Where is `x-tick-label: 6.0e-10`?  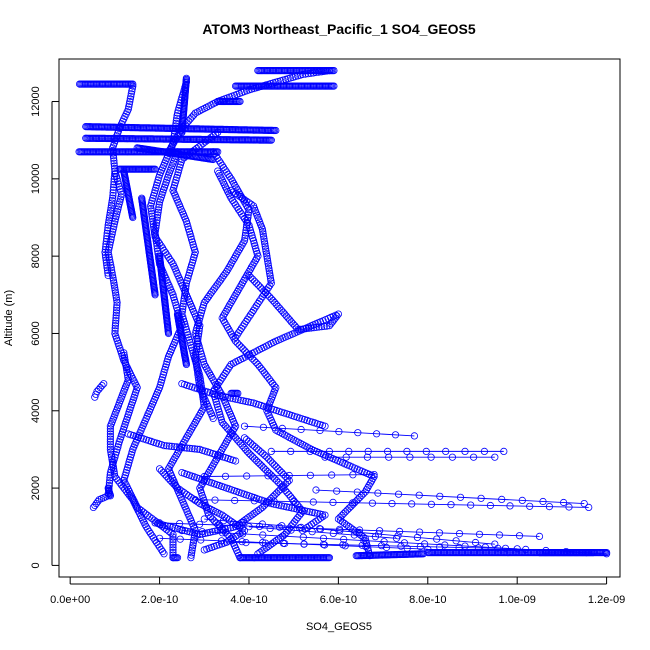 x-tick-label: 6.0e-10 is located at coordinates (338, 600).